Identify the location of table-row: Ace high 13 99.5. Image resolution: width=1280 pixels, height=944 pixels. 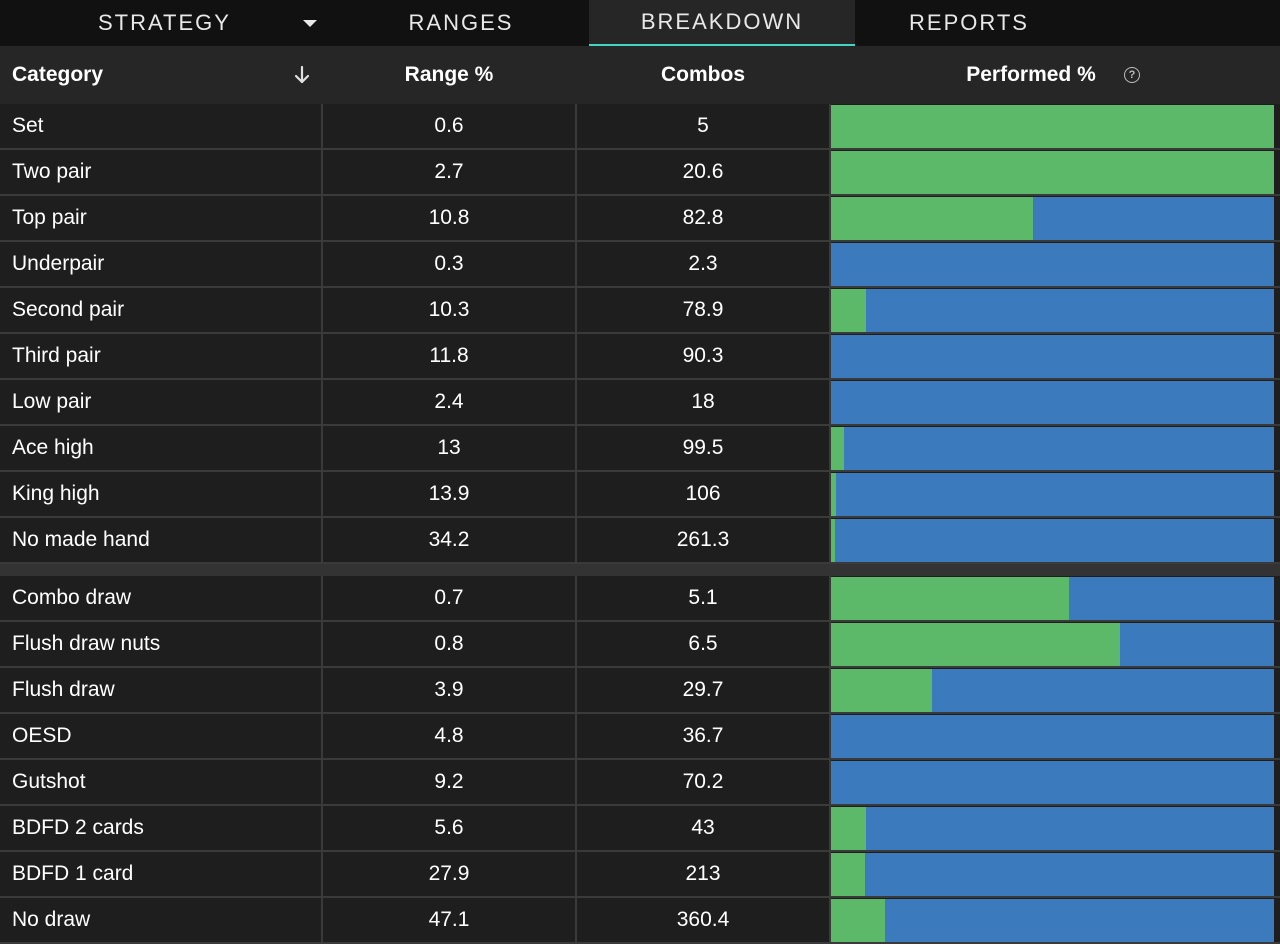
(640, 448).